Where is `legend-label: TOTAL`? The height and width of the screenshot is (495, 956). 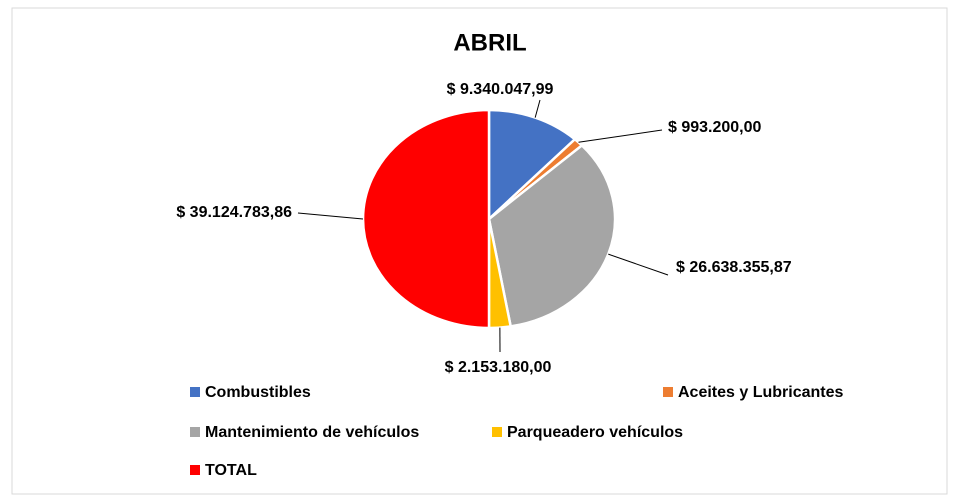 legend-label: TOTAL is located at coordinates (231, 470).